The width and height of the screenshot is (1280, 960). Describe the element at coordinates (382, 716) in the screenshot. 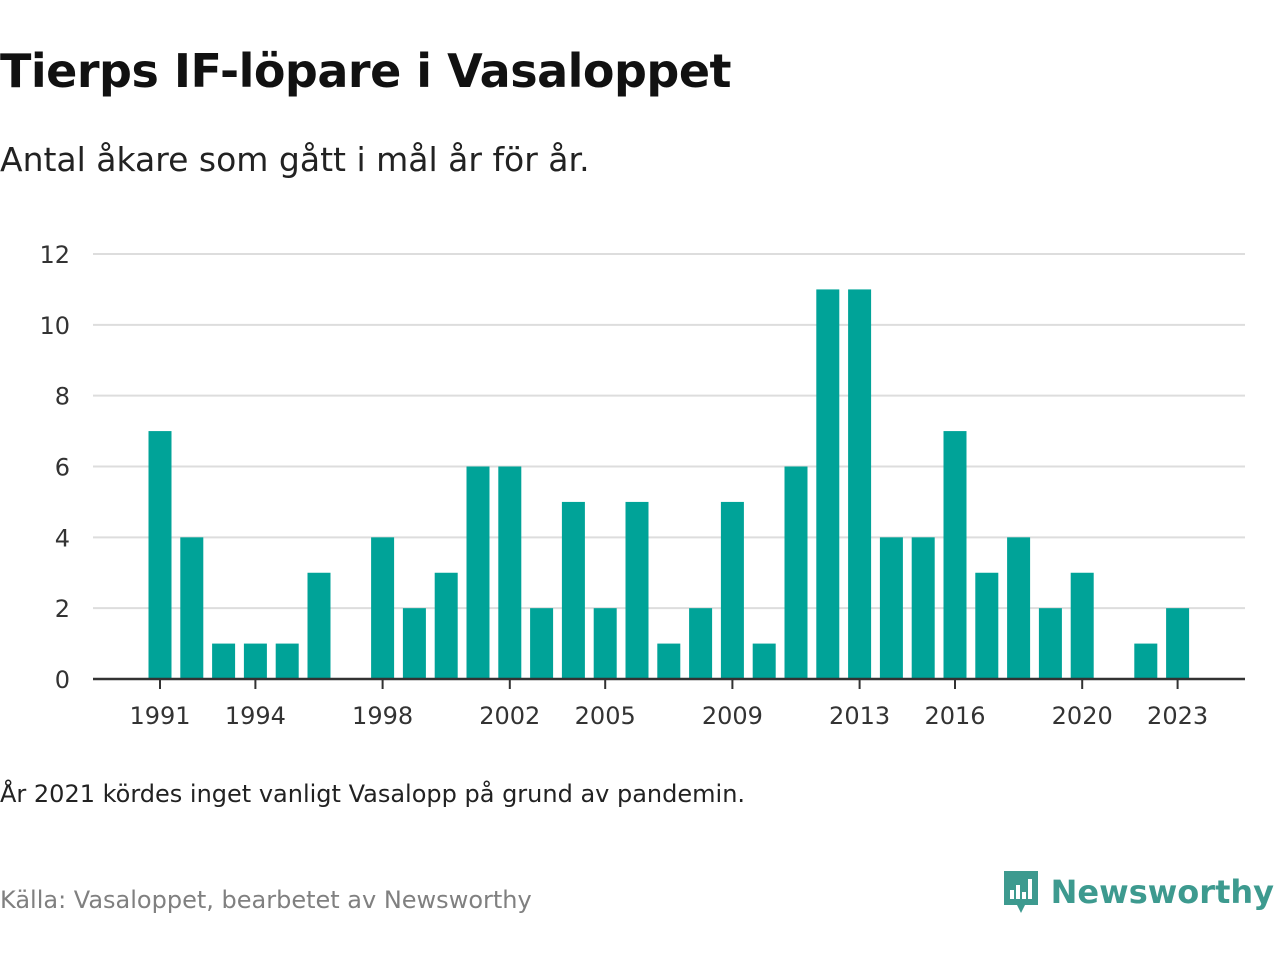

I see `x-tick-label: 1998` at that location.